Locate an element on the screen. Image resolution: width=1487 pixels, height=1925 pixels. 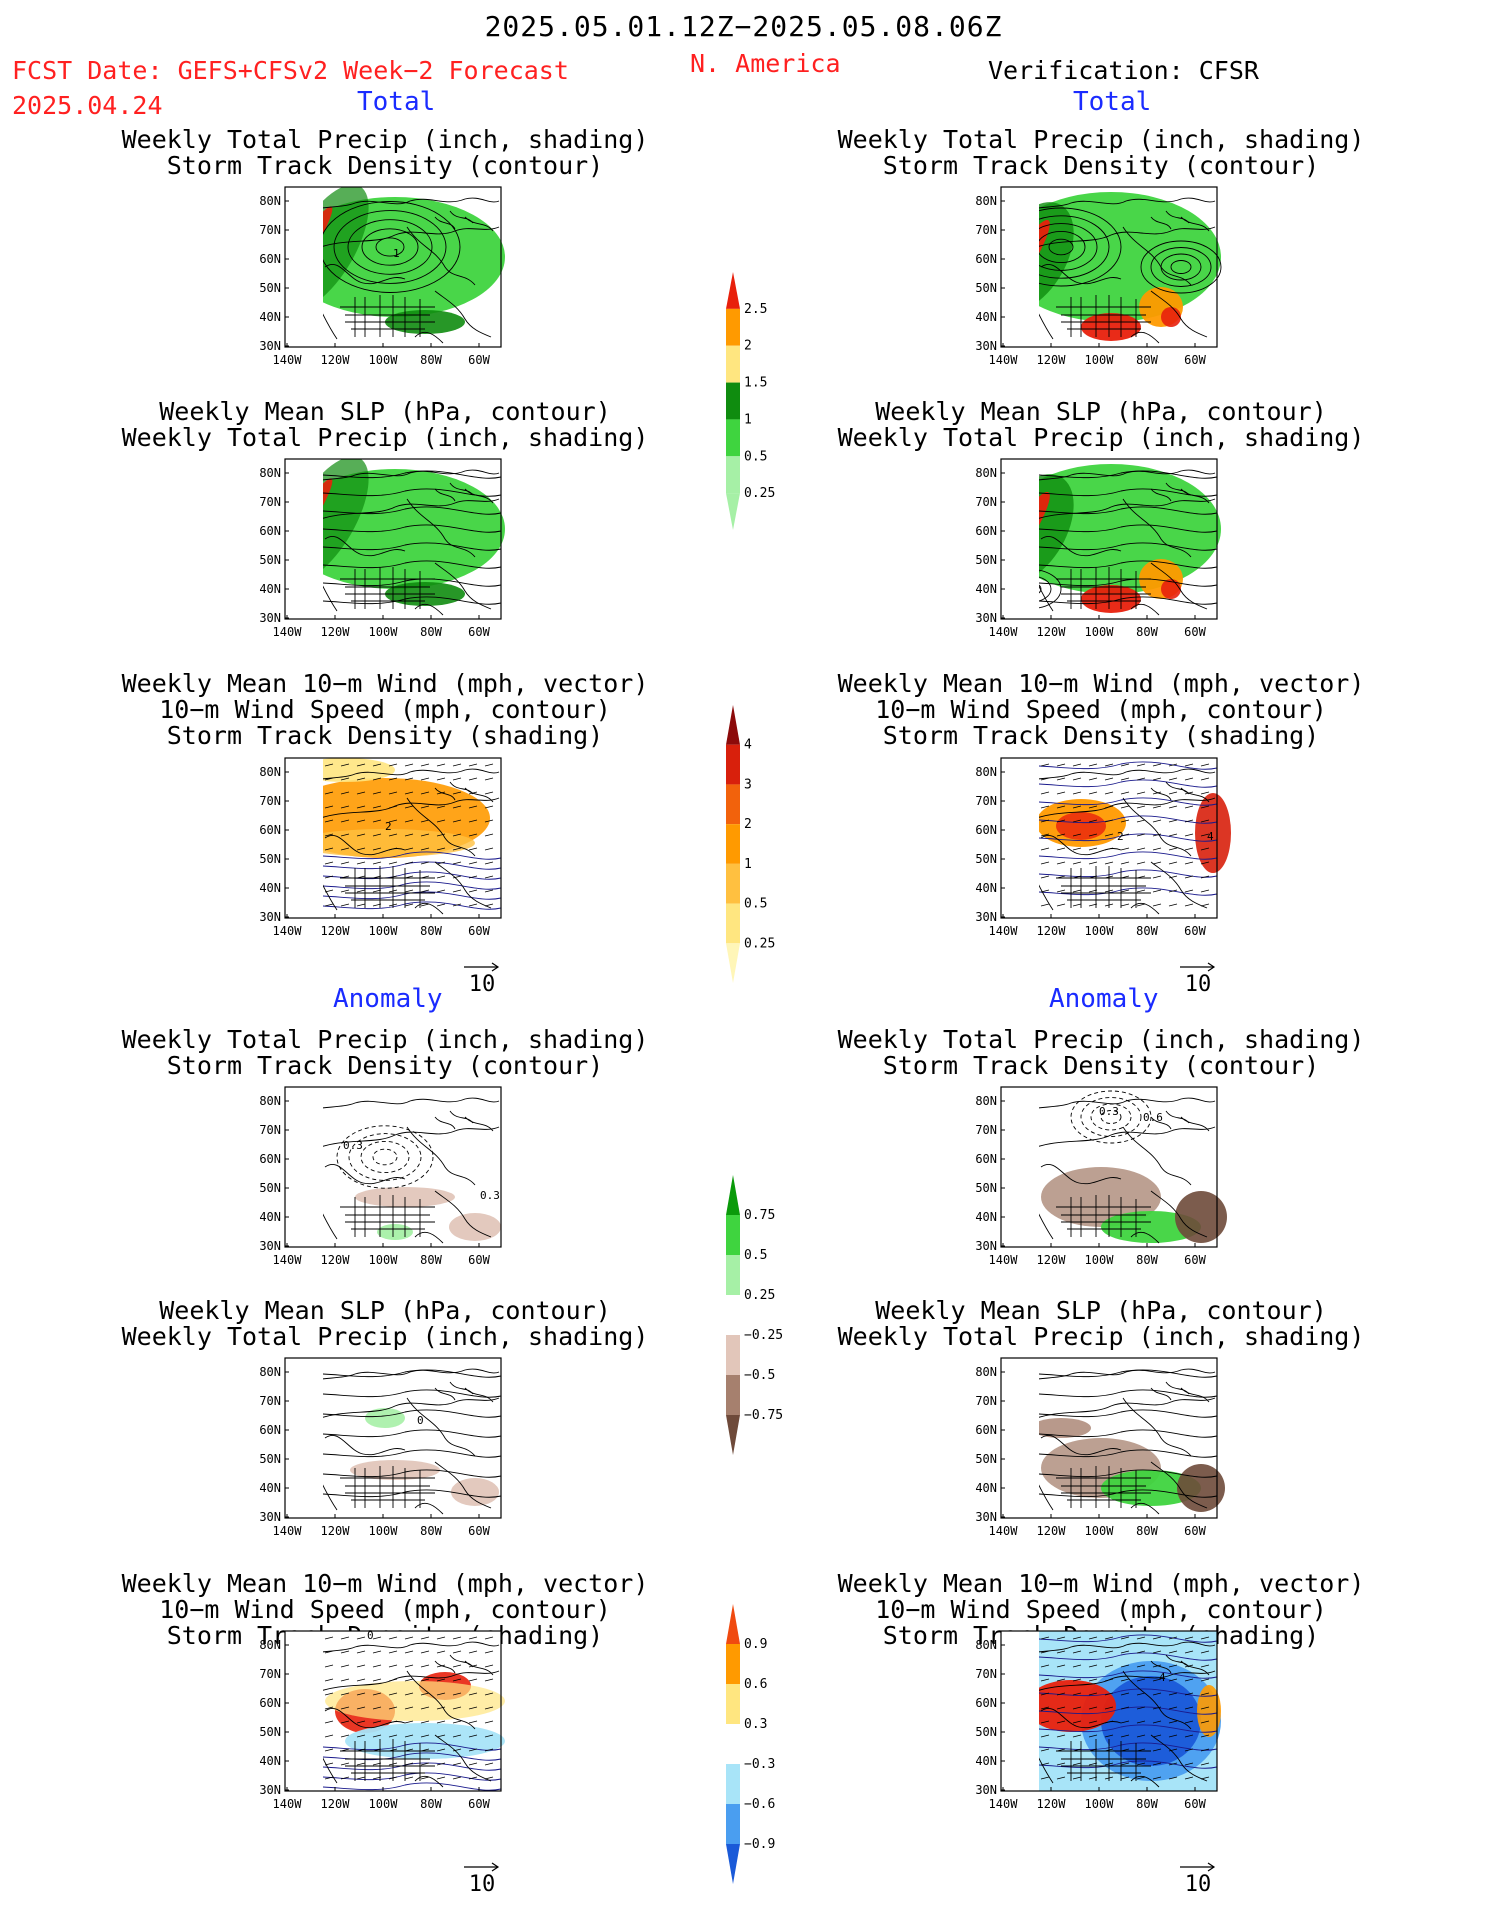
vector-ref-fc-total: 10 is located at coordinates (482, 979).